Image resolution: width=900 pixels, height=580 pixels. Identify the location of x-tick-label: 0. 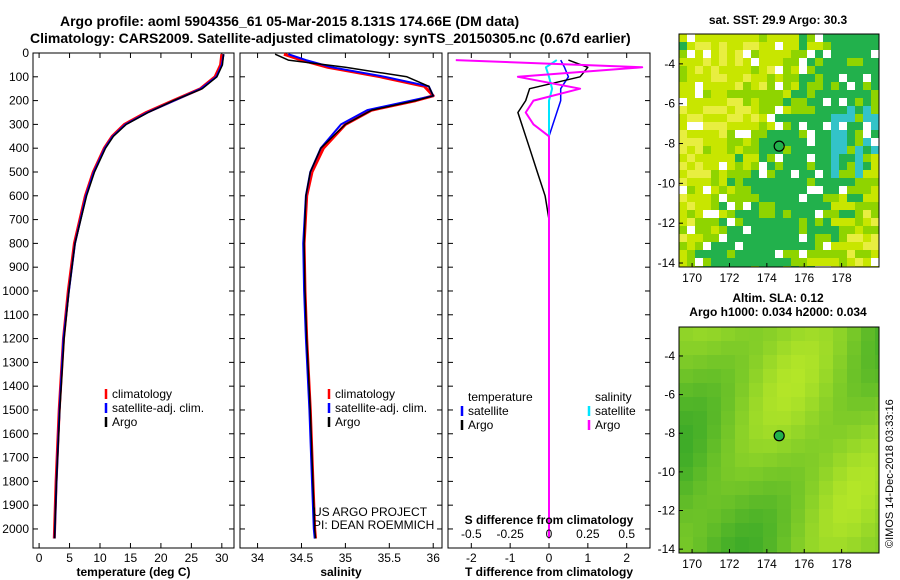
(39, 558).